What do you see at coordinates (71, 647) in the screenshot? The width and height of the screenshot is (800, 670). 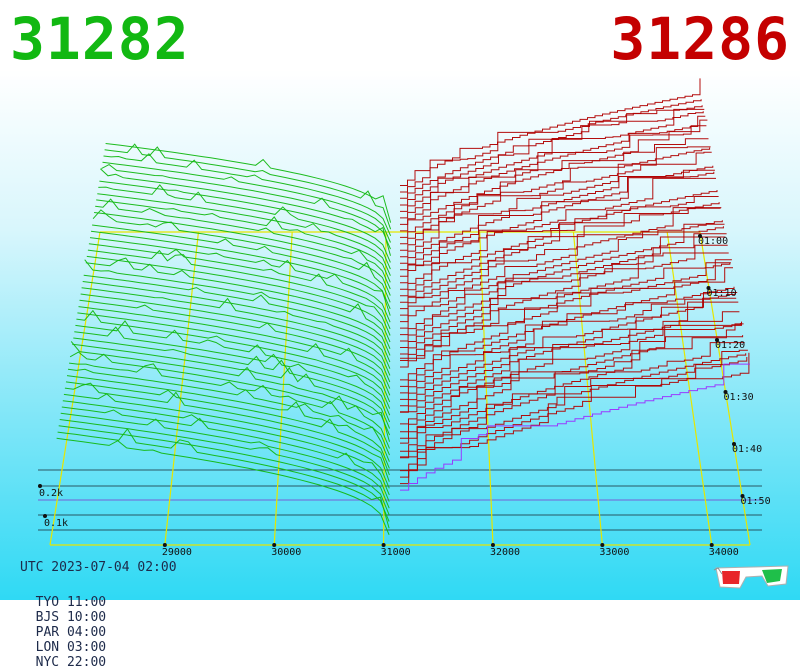 I see `clock-london: LON 03:00` at bounding box center [71, 647].